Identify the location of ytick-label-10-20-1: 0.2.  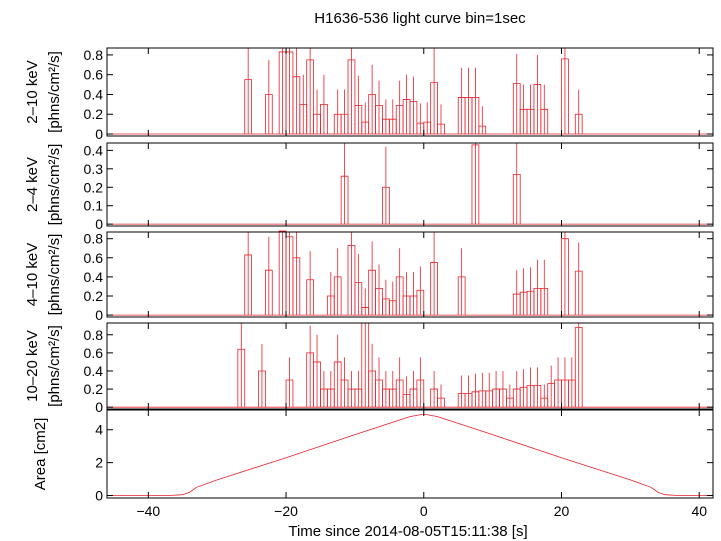
(94, 389).